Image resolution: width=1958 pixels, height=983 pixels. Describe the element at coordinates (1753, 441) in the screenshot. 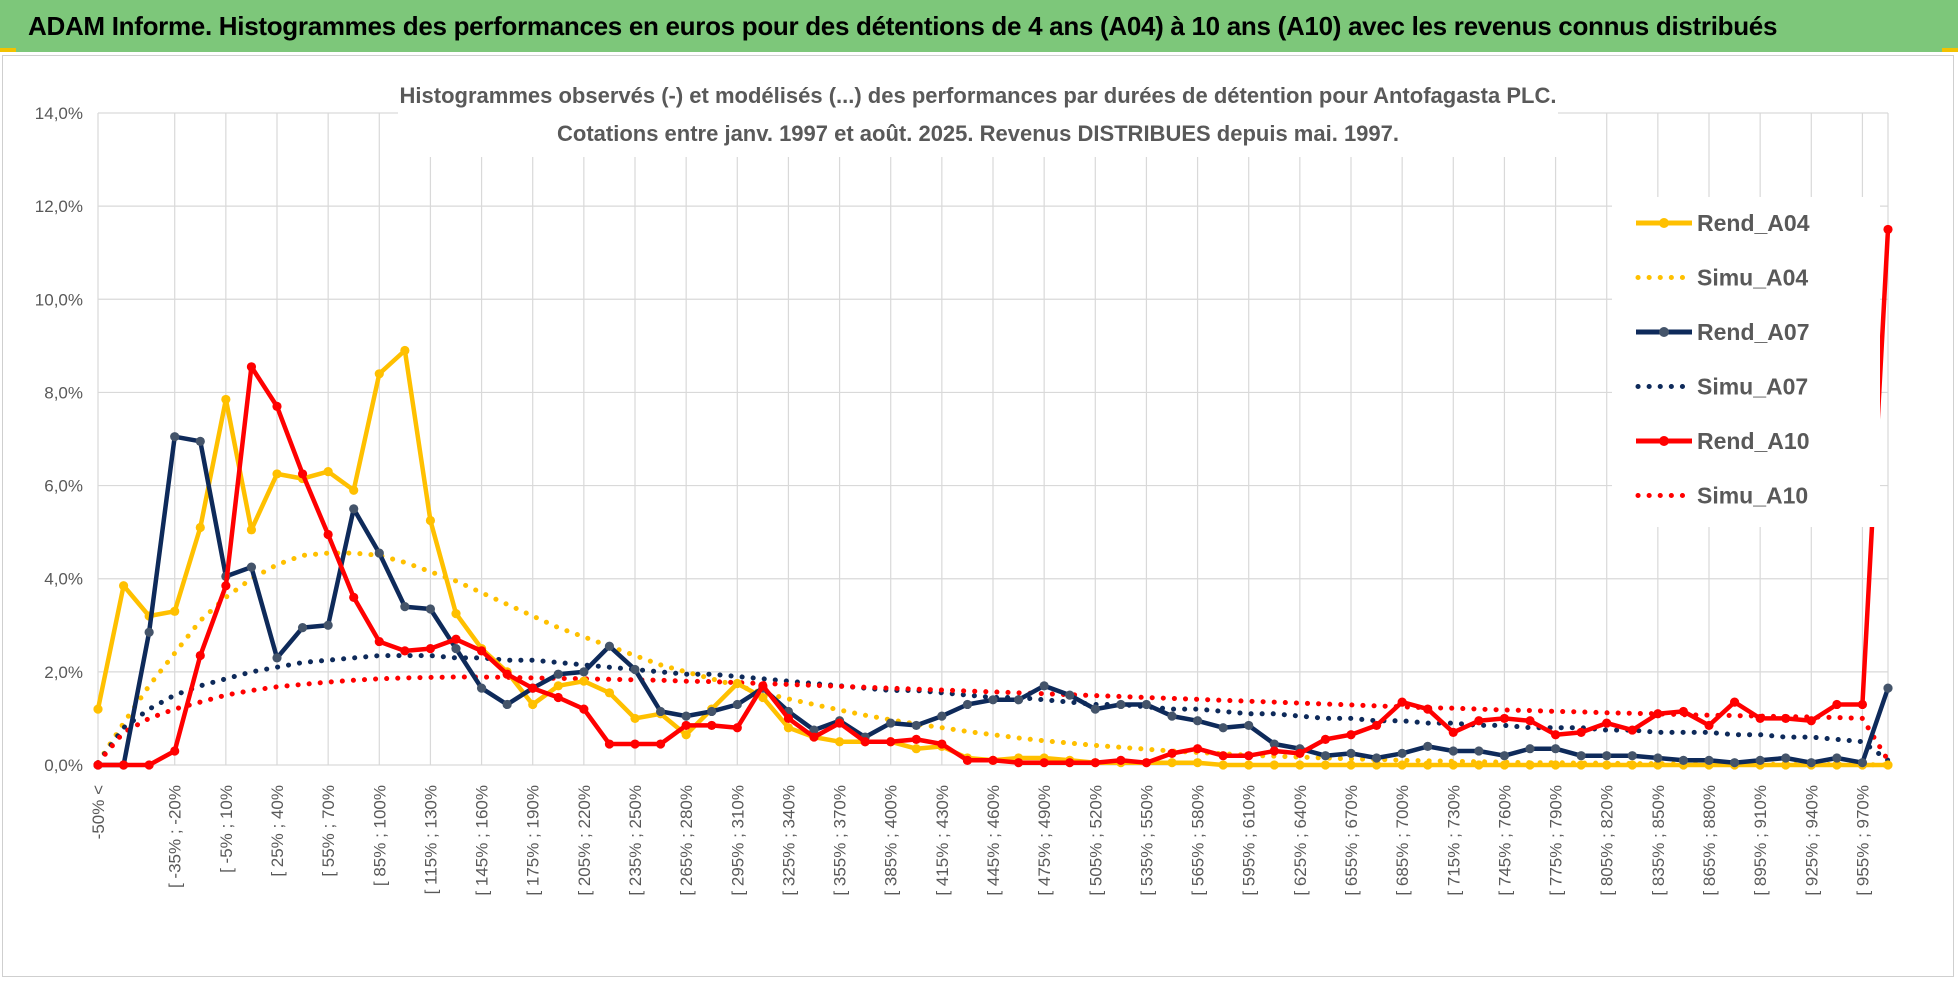

I see `legend-label: Rend_A10` at that location.